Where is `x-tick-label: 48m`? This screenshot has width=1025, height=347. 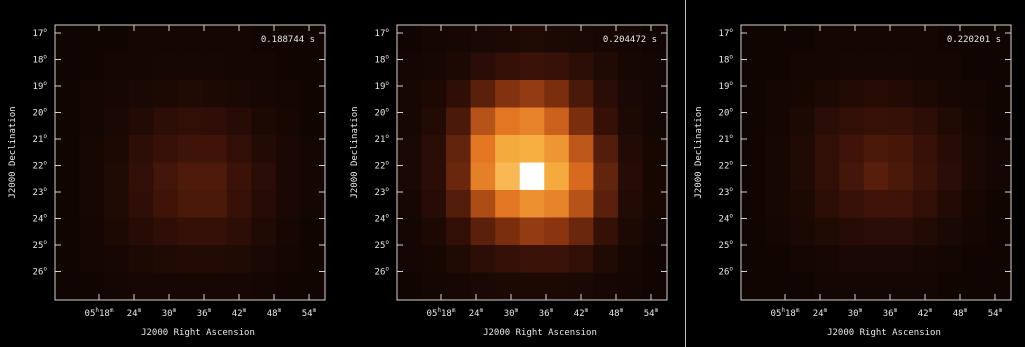
x-tick-label: 48m is located at coordinates (960, 313).